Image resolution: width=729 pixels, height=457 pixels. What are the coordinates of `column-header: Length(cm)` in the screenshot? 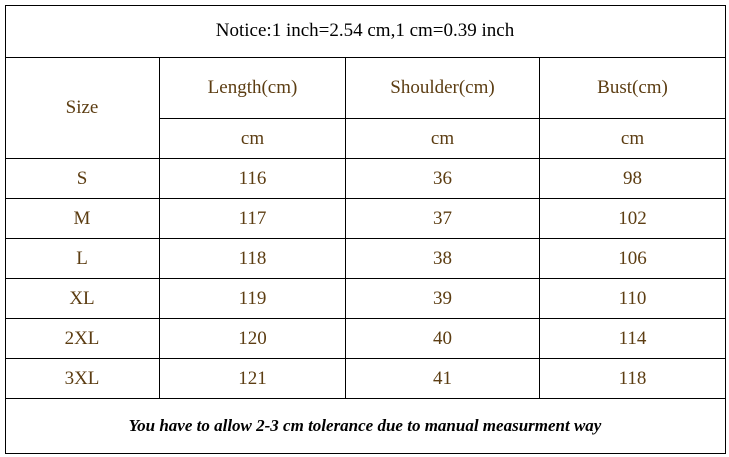 It's located at (253, 88).